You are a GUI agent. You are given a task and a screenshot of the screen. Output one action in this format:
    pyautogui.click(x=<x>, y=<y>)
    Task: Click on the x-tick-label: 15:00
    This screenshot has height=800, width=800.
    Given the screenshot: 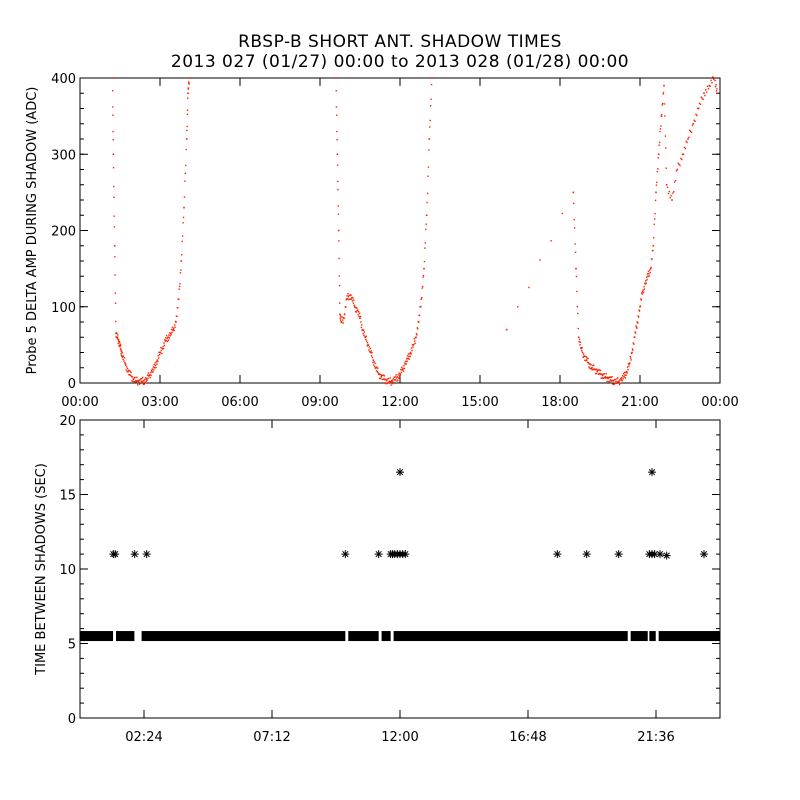 What is the action you would take?
    pyautogui.click(x=479, y=402)
    